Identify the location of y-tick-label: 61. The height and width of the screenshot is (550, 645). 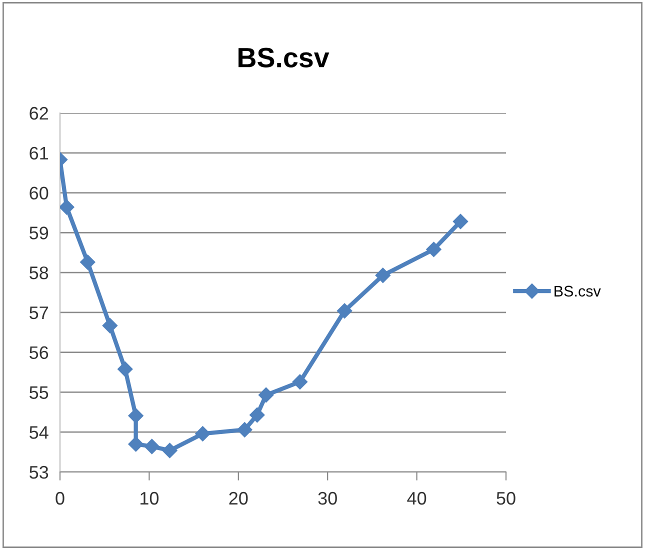
(39, 153).